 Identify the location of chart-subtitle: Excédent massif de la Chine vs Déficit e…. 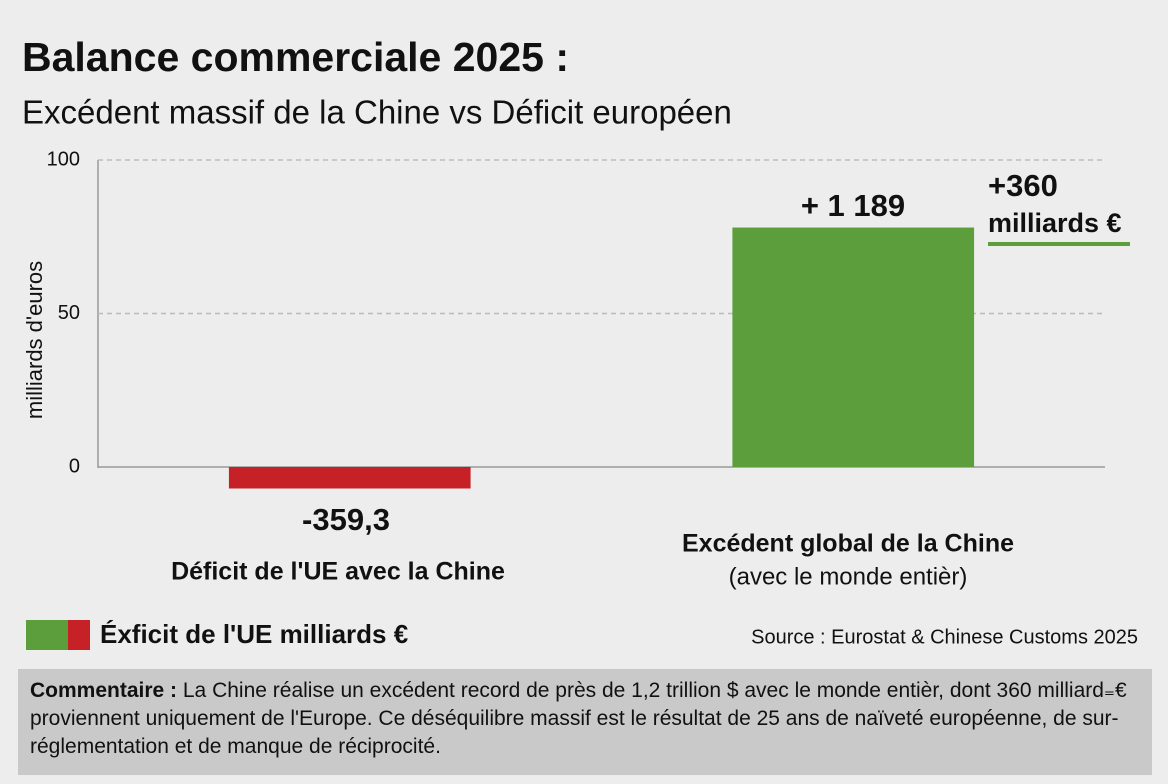
(377, 112).